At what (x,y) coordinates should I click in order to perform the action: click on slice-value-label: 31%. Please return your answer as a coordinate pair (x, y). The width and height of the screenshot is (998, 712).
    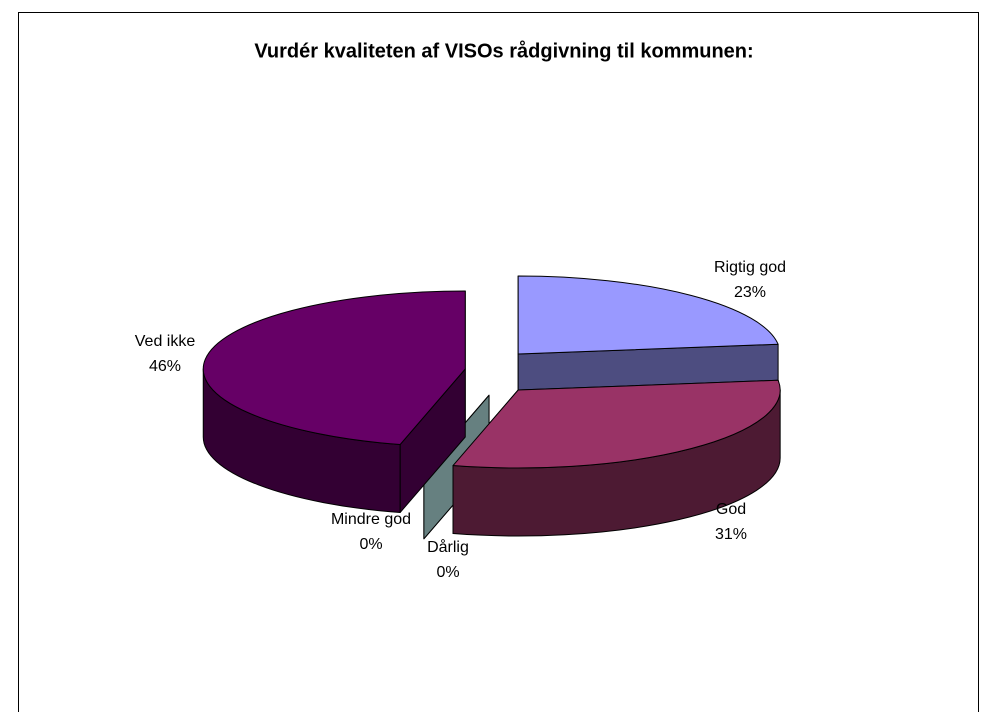
    Looking at the image, I should click on (731, 534).